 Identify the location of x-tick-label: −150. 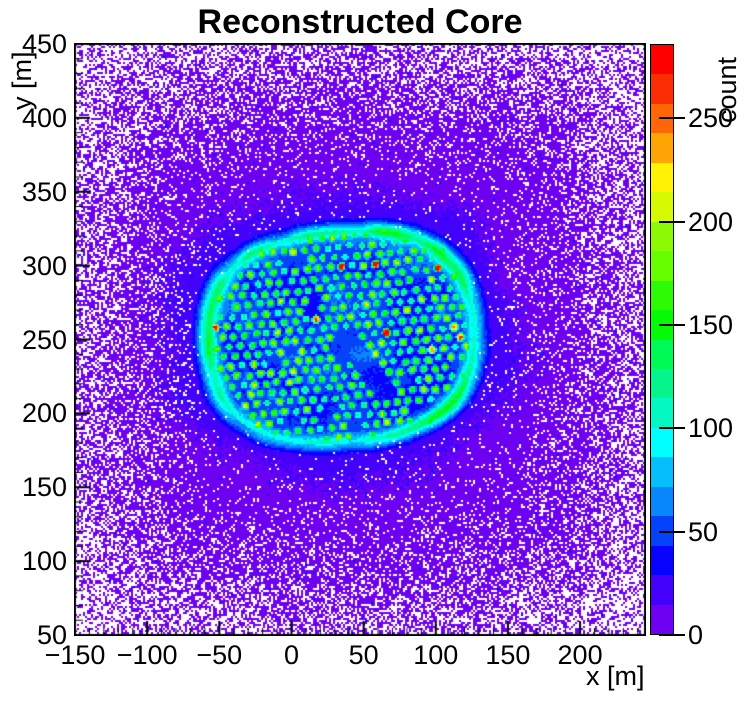
(75, 655).